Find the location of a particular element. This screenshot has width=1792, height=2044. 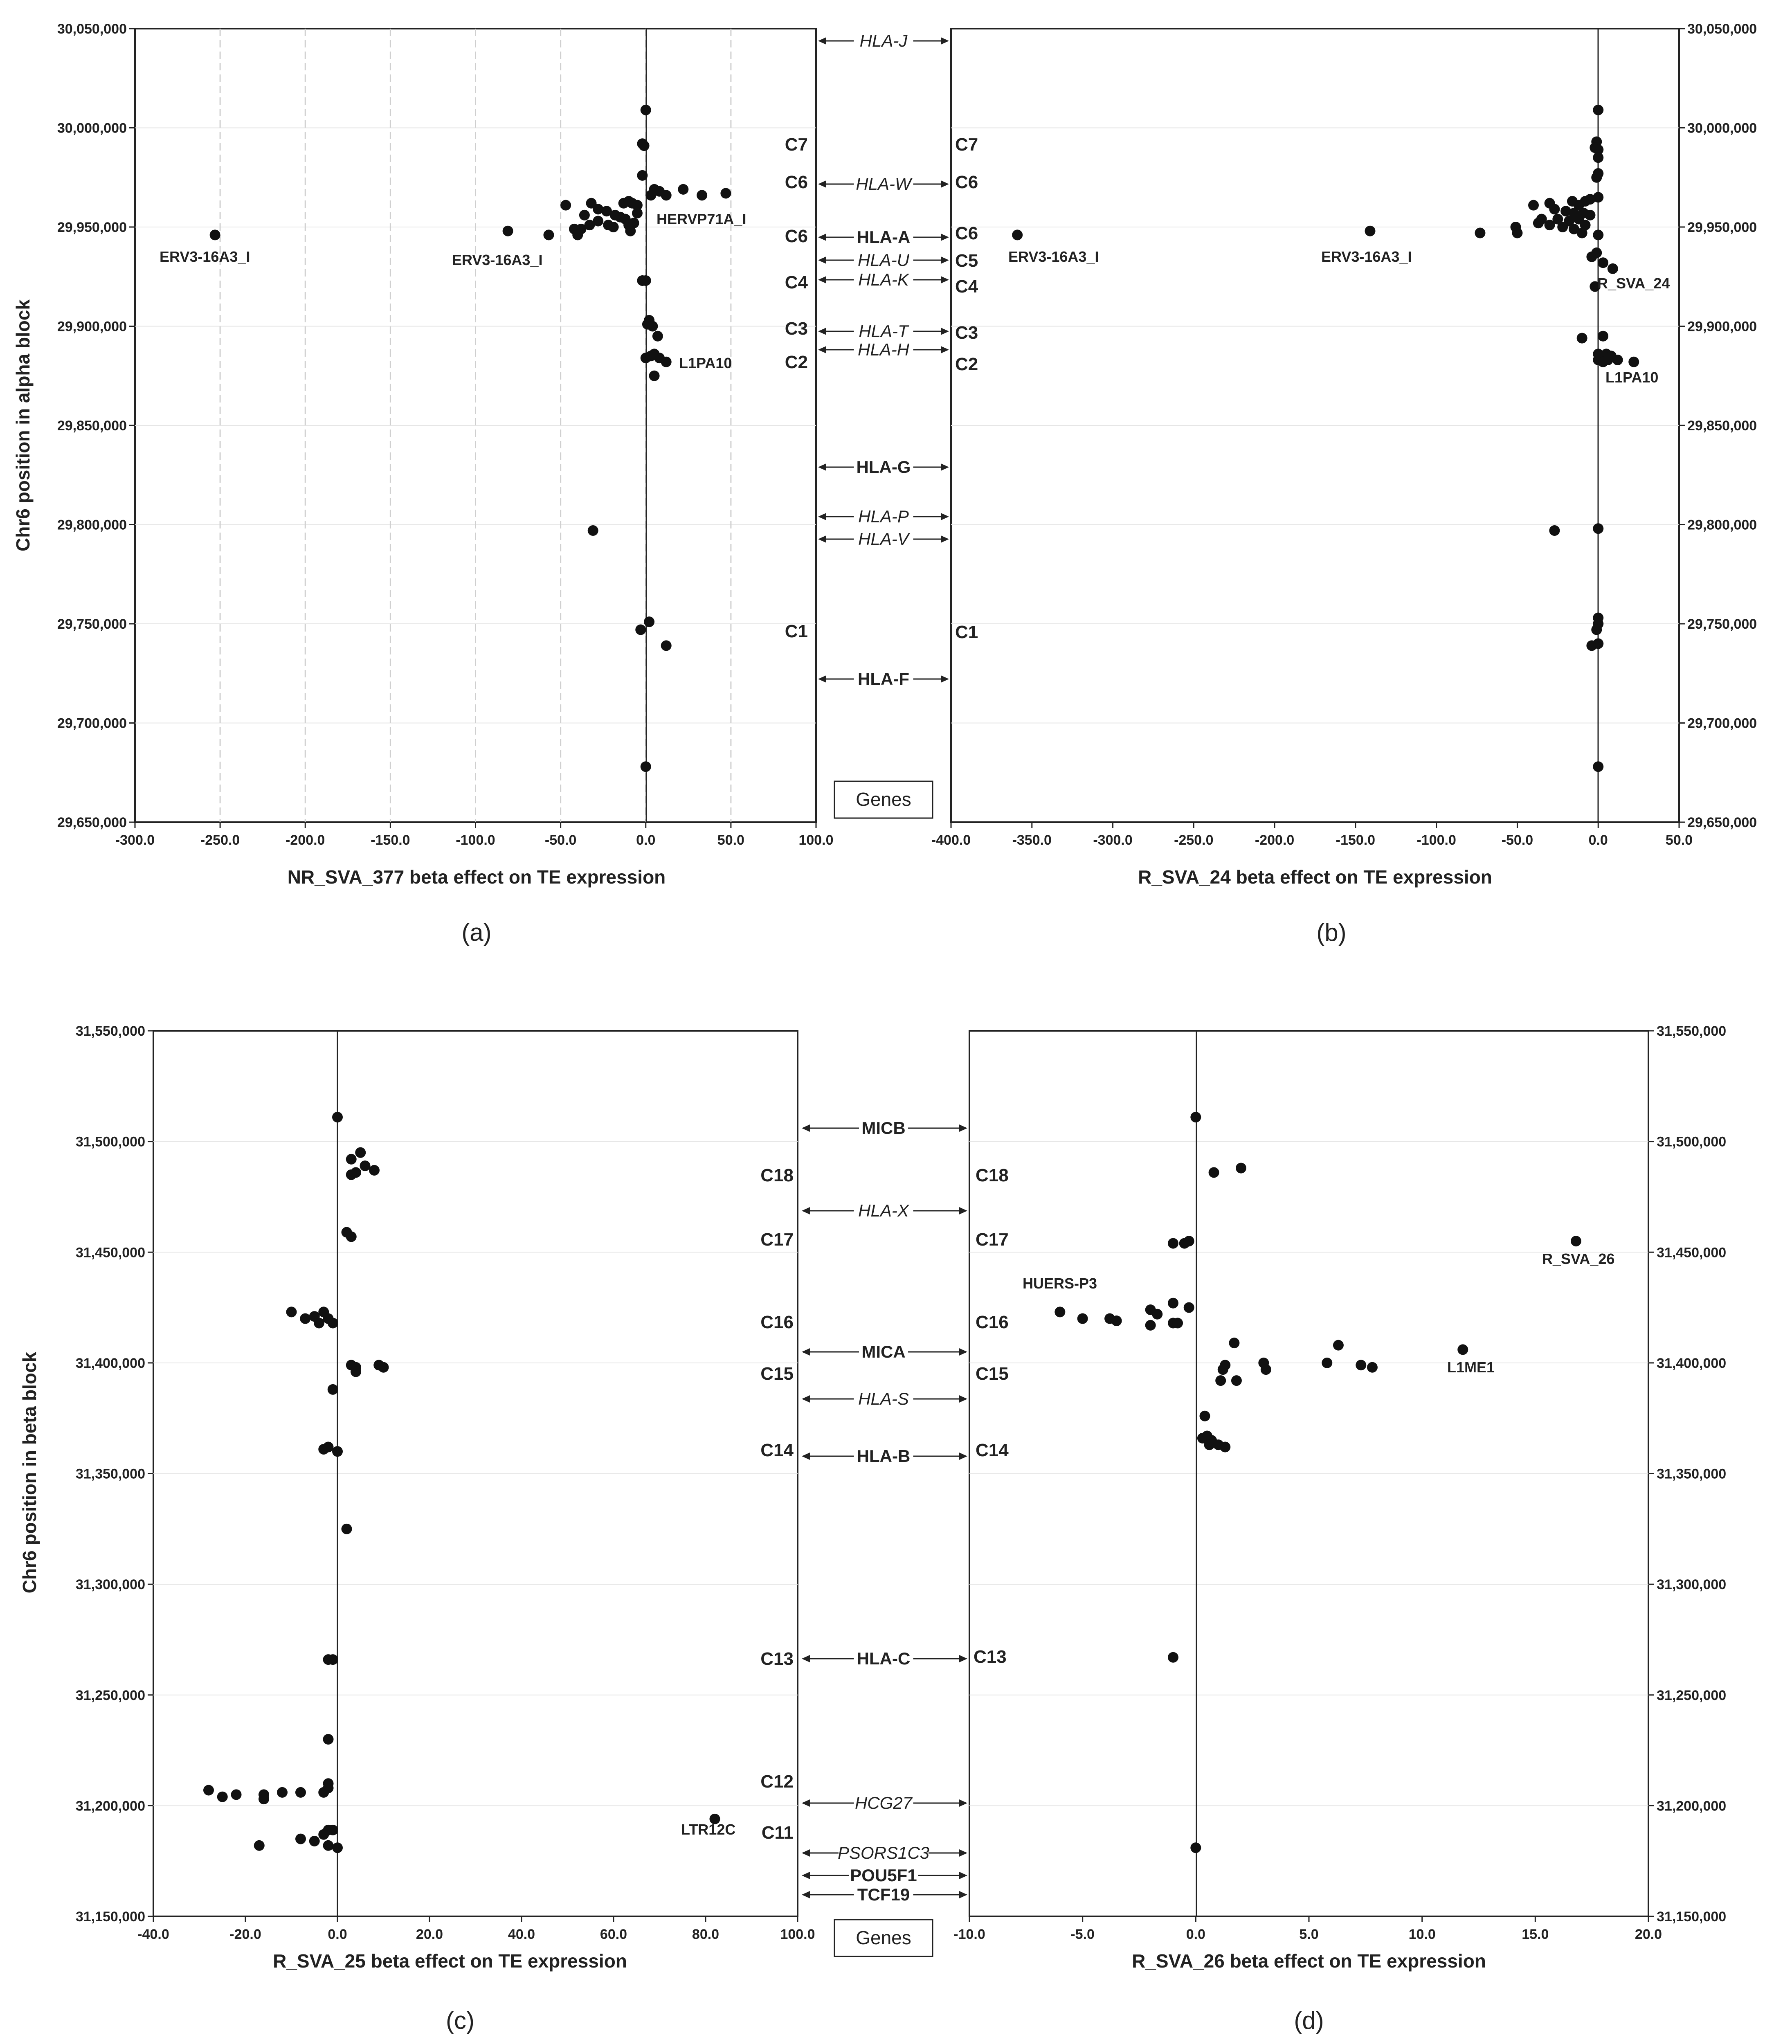

panel-d-annotation: L1ME1 is located at coordinates (1471, 1367).